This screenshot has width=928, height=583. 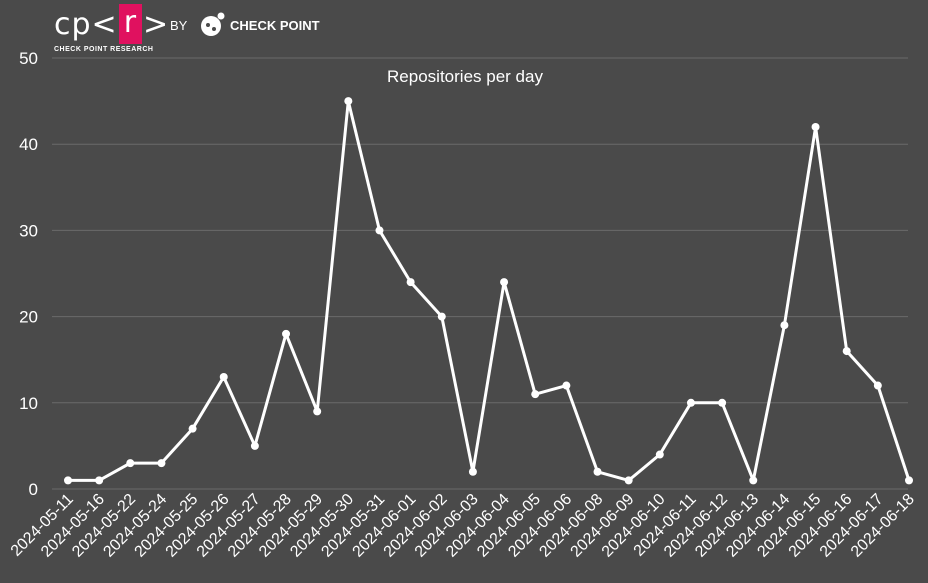 What do you see at coordinates (465, 76) in the screenshot?
I see `chart-title: Repositories per day` at bounding box center [465, 76].